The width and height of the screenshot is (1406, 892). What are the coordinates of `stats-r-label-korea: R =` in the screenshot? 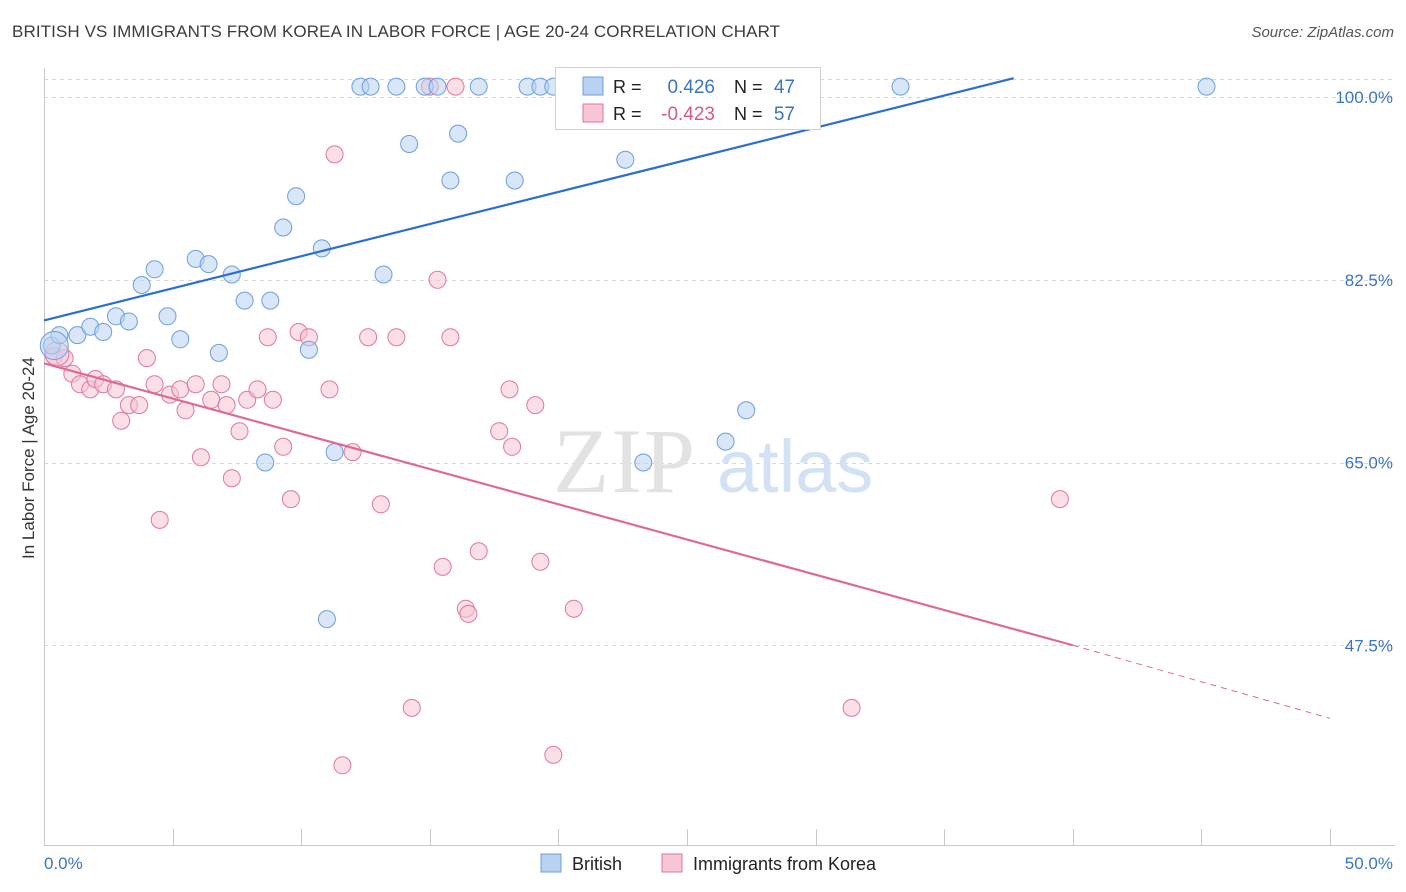 It's located at (627, 114).